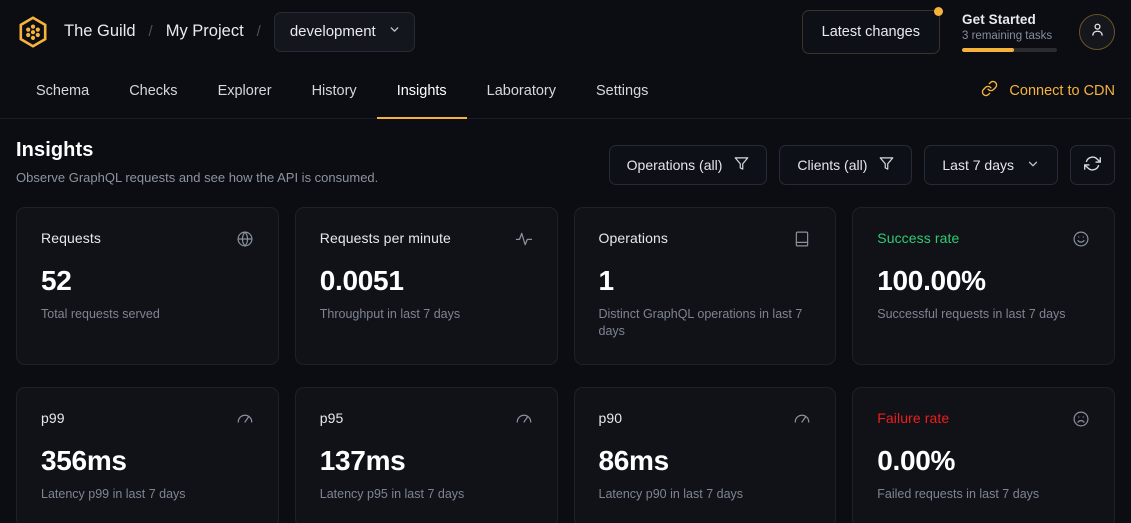 The height and width of the screenshot is (523, 1131). What do you see at coordinates (610, 417) in the screenshot?
I see `card-label: p90` at bounding box center [610, 417].